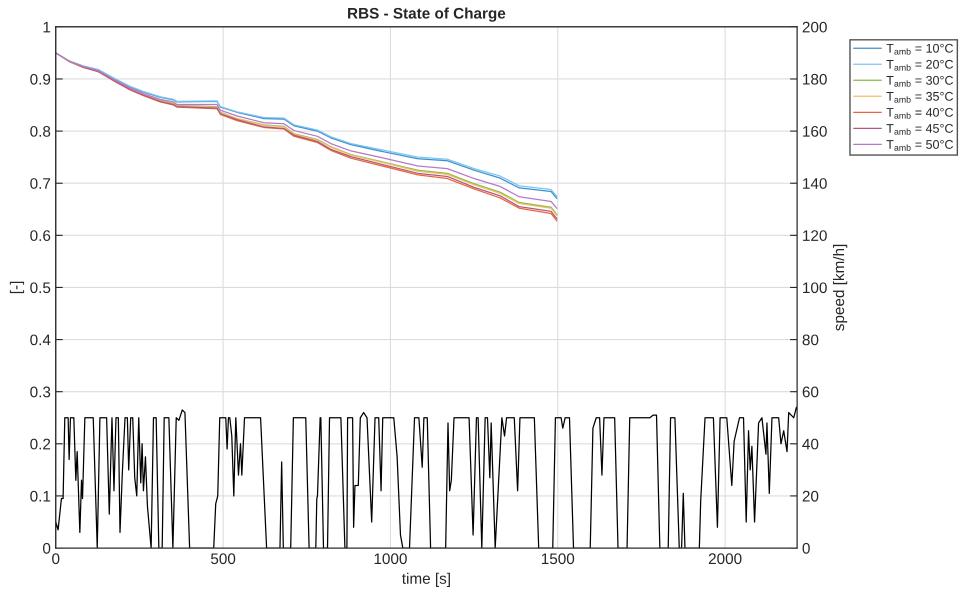  What do you see at coordinates (815, 79) in the screenshot?
I see `y2-tick-label: 180` at bounding box center [815, 79].